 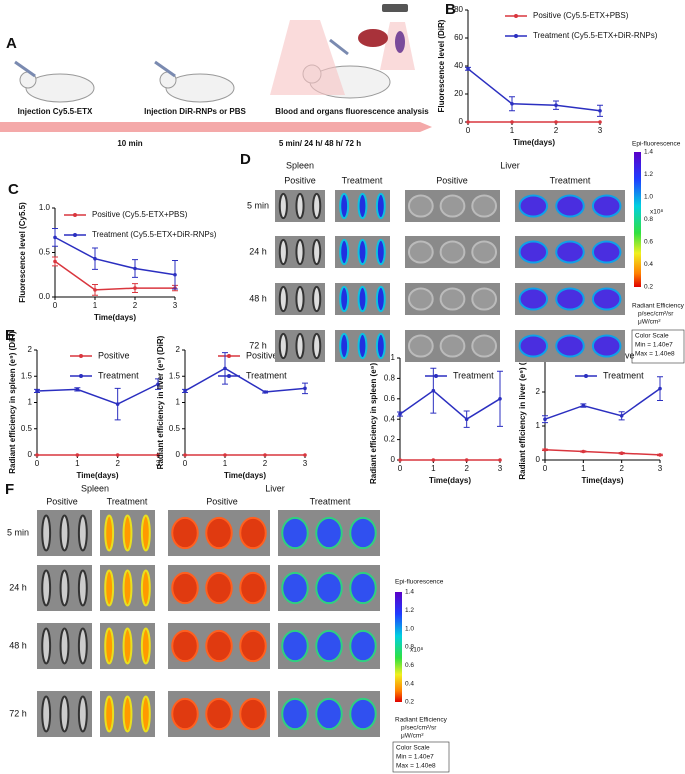 What do you see at coordinates (45, 296) in the screenshot?
I see `y-tick-label: 0.0` at bounding box center [45, 296].